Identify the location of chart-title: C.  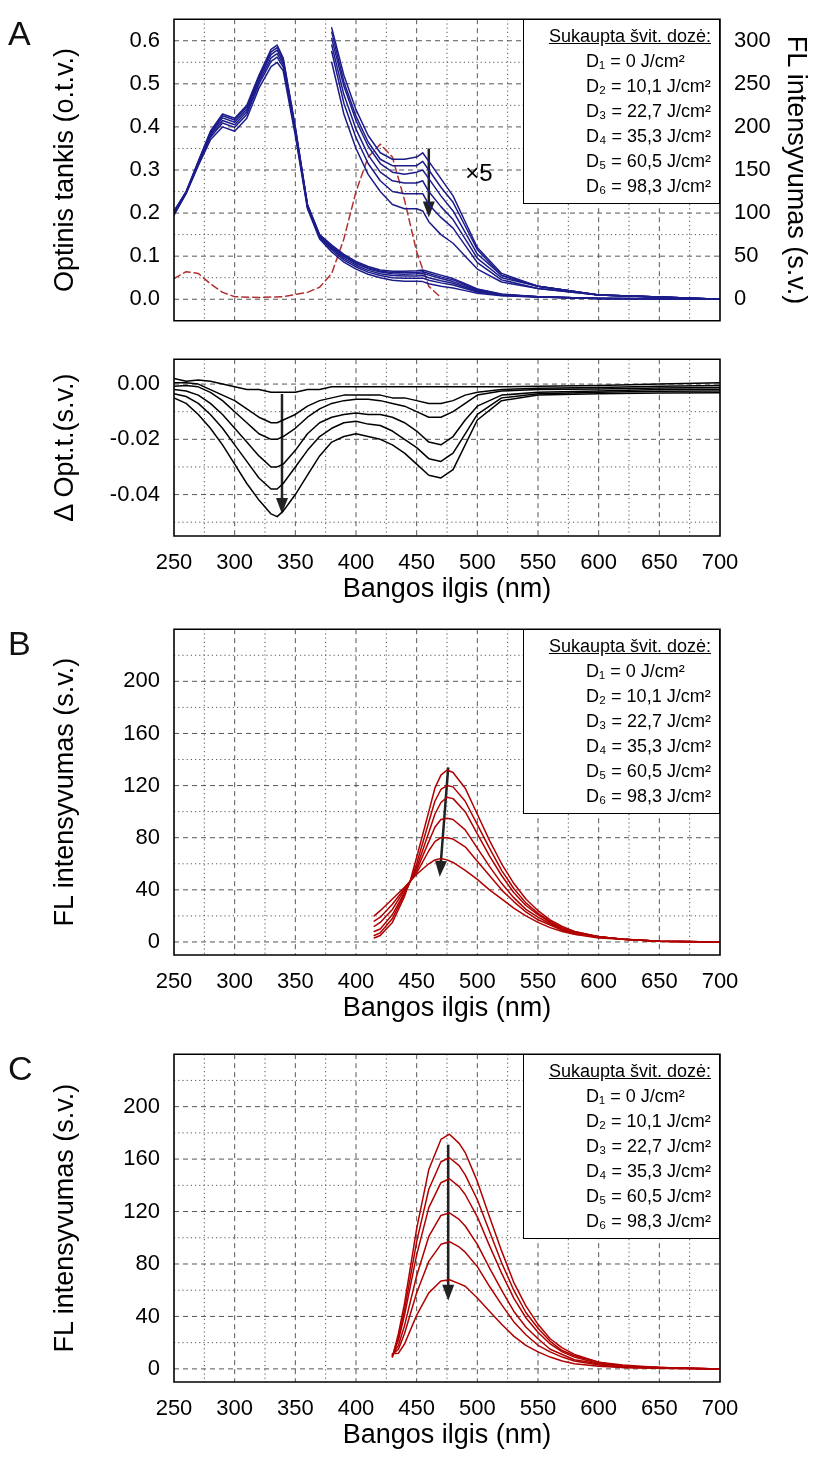
(20, 1068).